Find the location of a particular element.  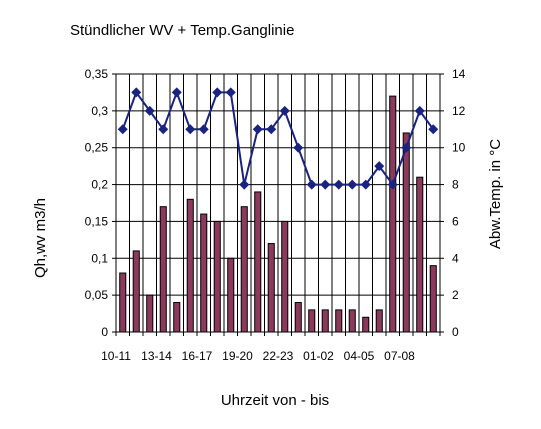

y2-tick-label: 14 is located at coordinates (459, 74).